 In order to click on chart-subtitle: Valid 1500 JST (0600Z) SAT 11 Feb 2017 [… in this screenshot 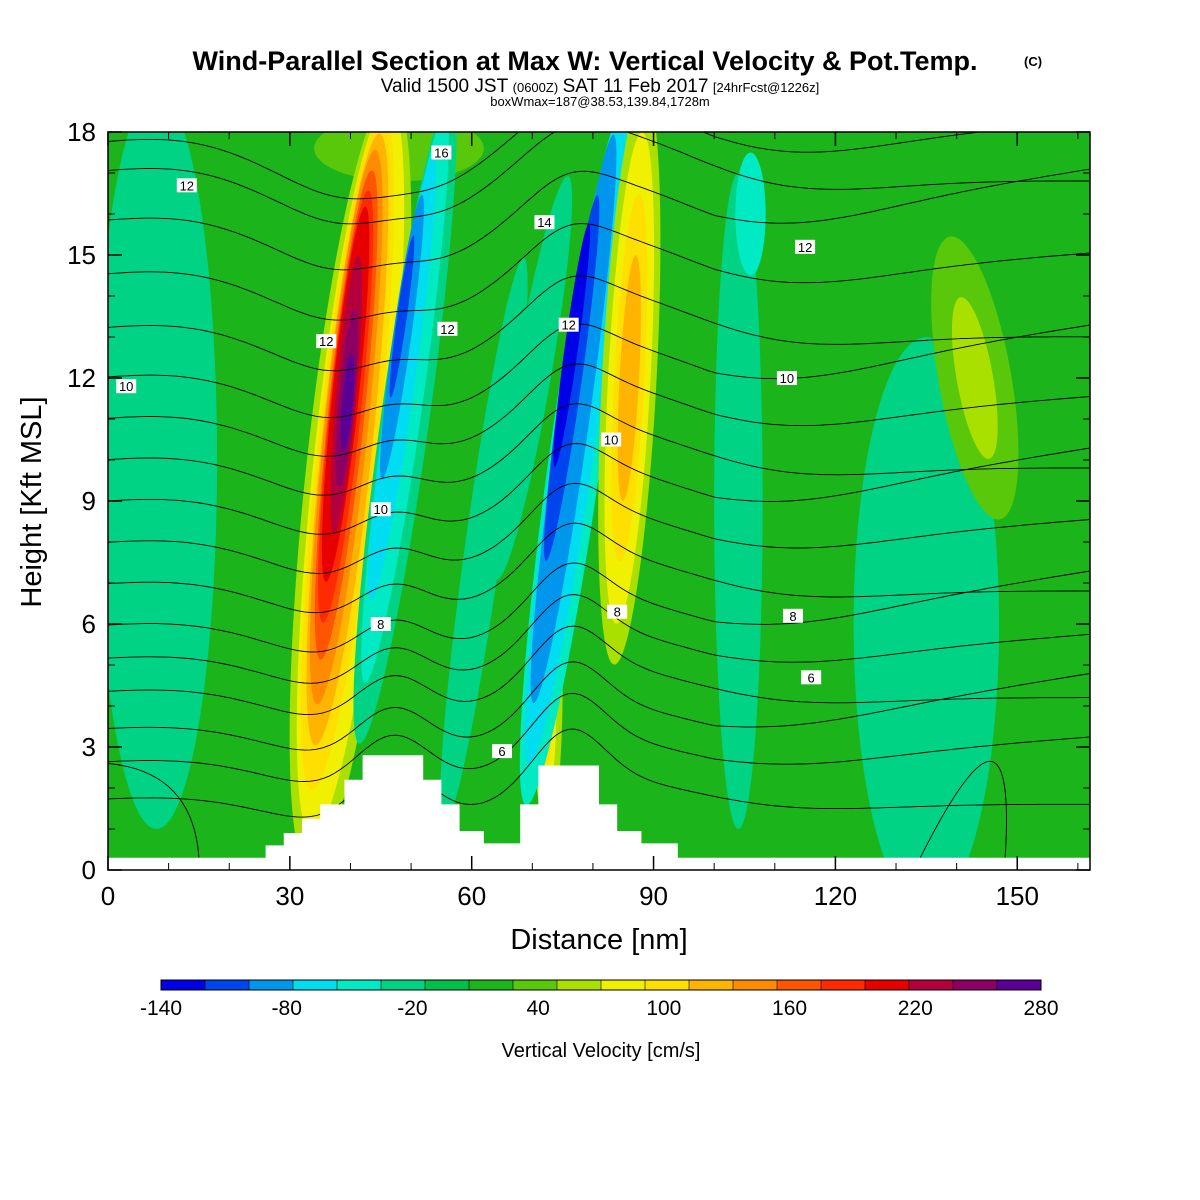, I will do `click(600, 86)`.